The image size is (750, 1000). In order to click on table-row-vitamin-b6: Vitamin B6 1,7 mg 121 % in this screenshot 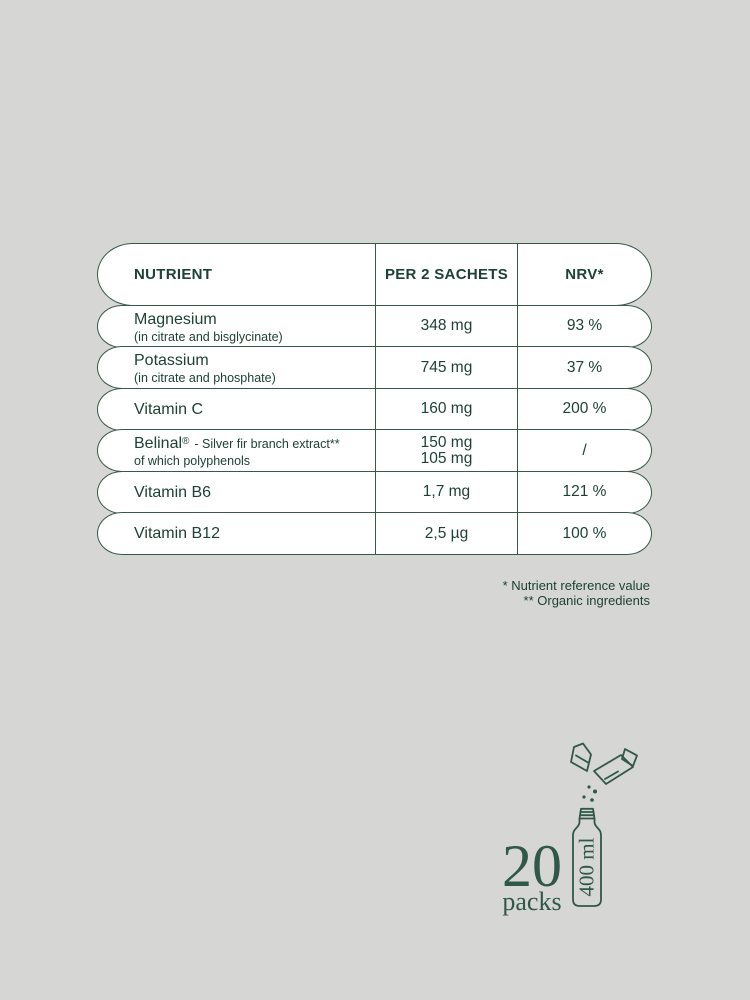, I will do `click(374, 492)`.